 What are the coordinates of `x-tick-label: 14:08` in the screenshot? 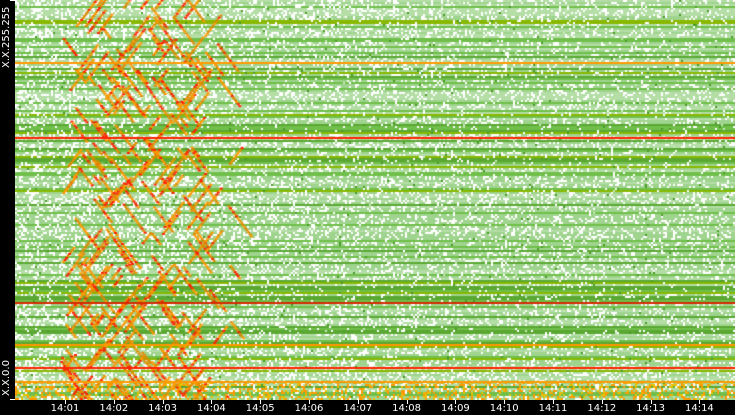 It's located at (407, 408).